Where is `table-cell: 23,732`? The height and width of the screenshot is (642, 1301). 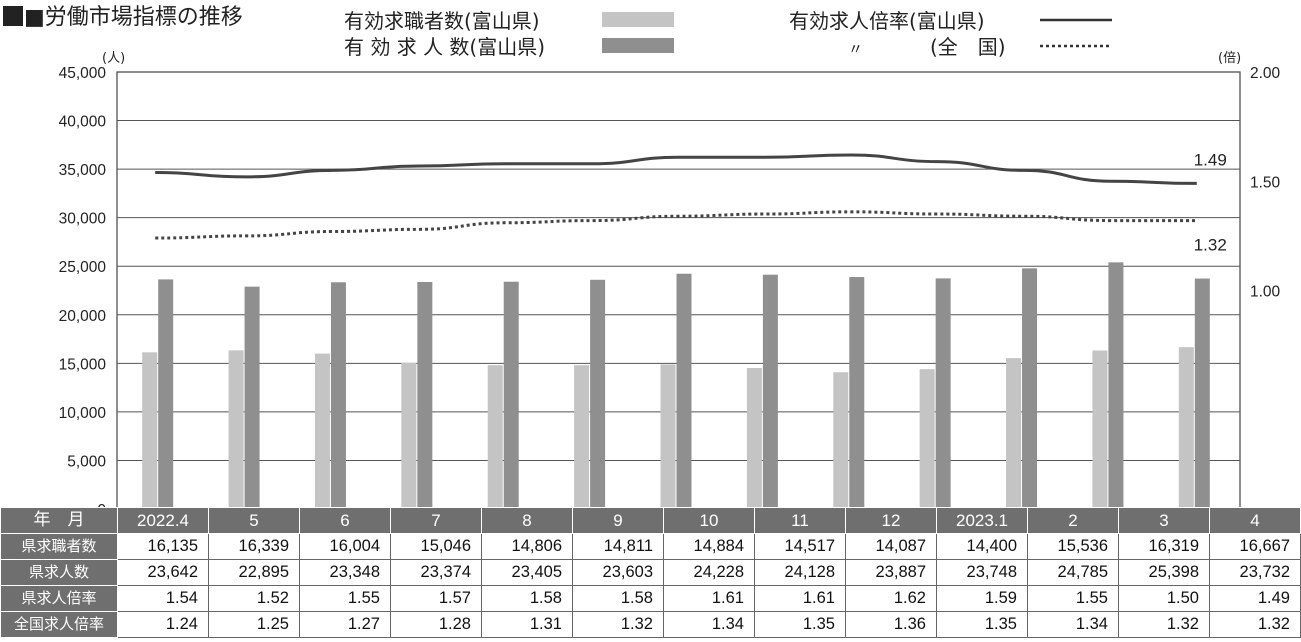
table-cell: 23,732 is located at coordinates (1255, 572).